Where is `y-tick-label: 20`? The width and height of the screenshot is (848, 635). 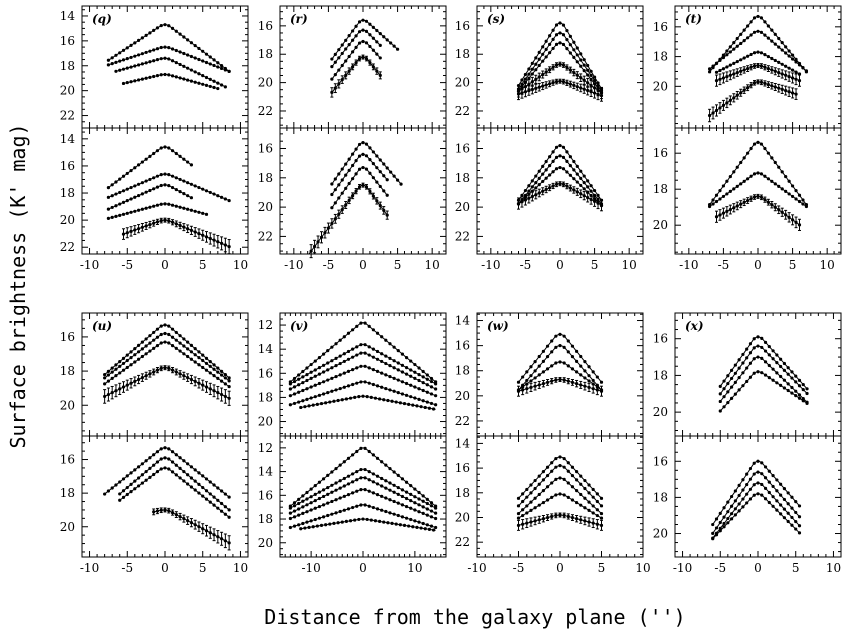
y-tick-label: 20 is located at coordinates (660, 412).